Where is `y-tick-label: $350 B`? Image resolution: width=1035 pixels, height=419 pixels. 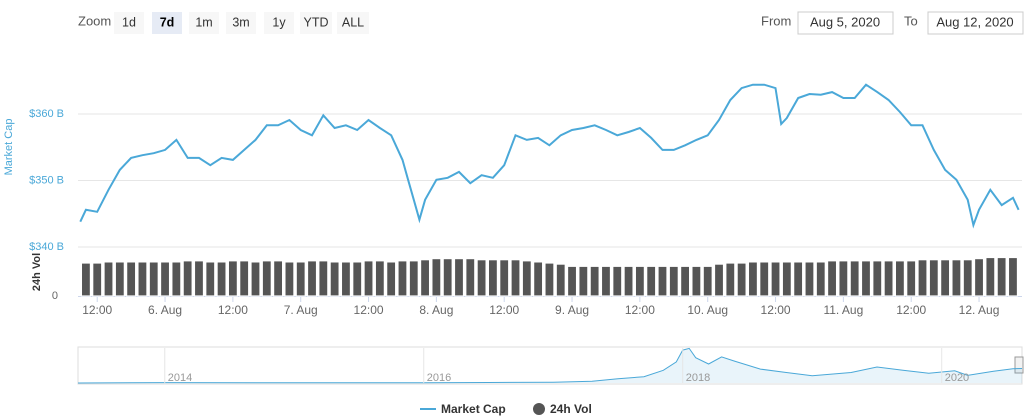
y-tick-label: $350 B is located at coordinates (46, 180).